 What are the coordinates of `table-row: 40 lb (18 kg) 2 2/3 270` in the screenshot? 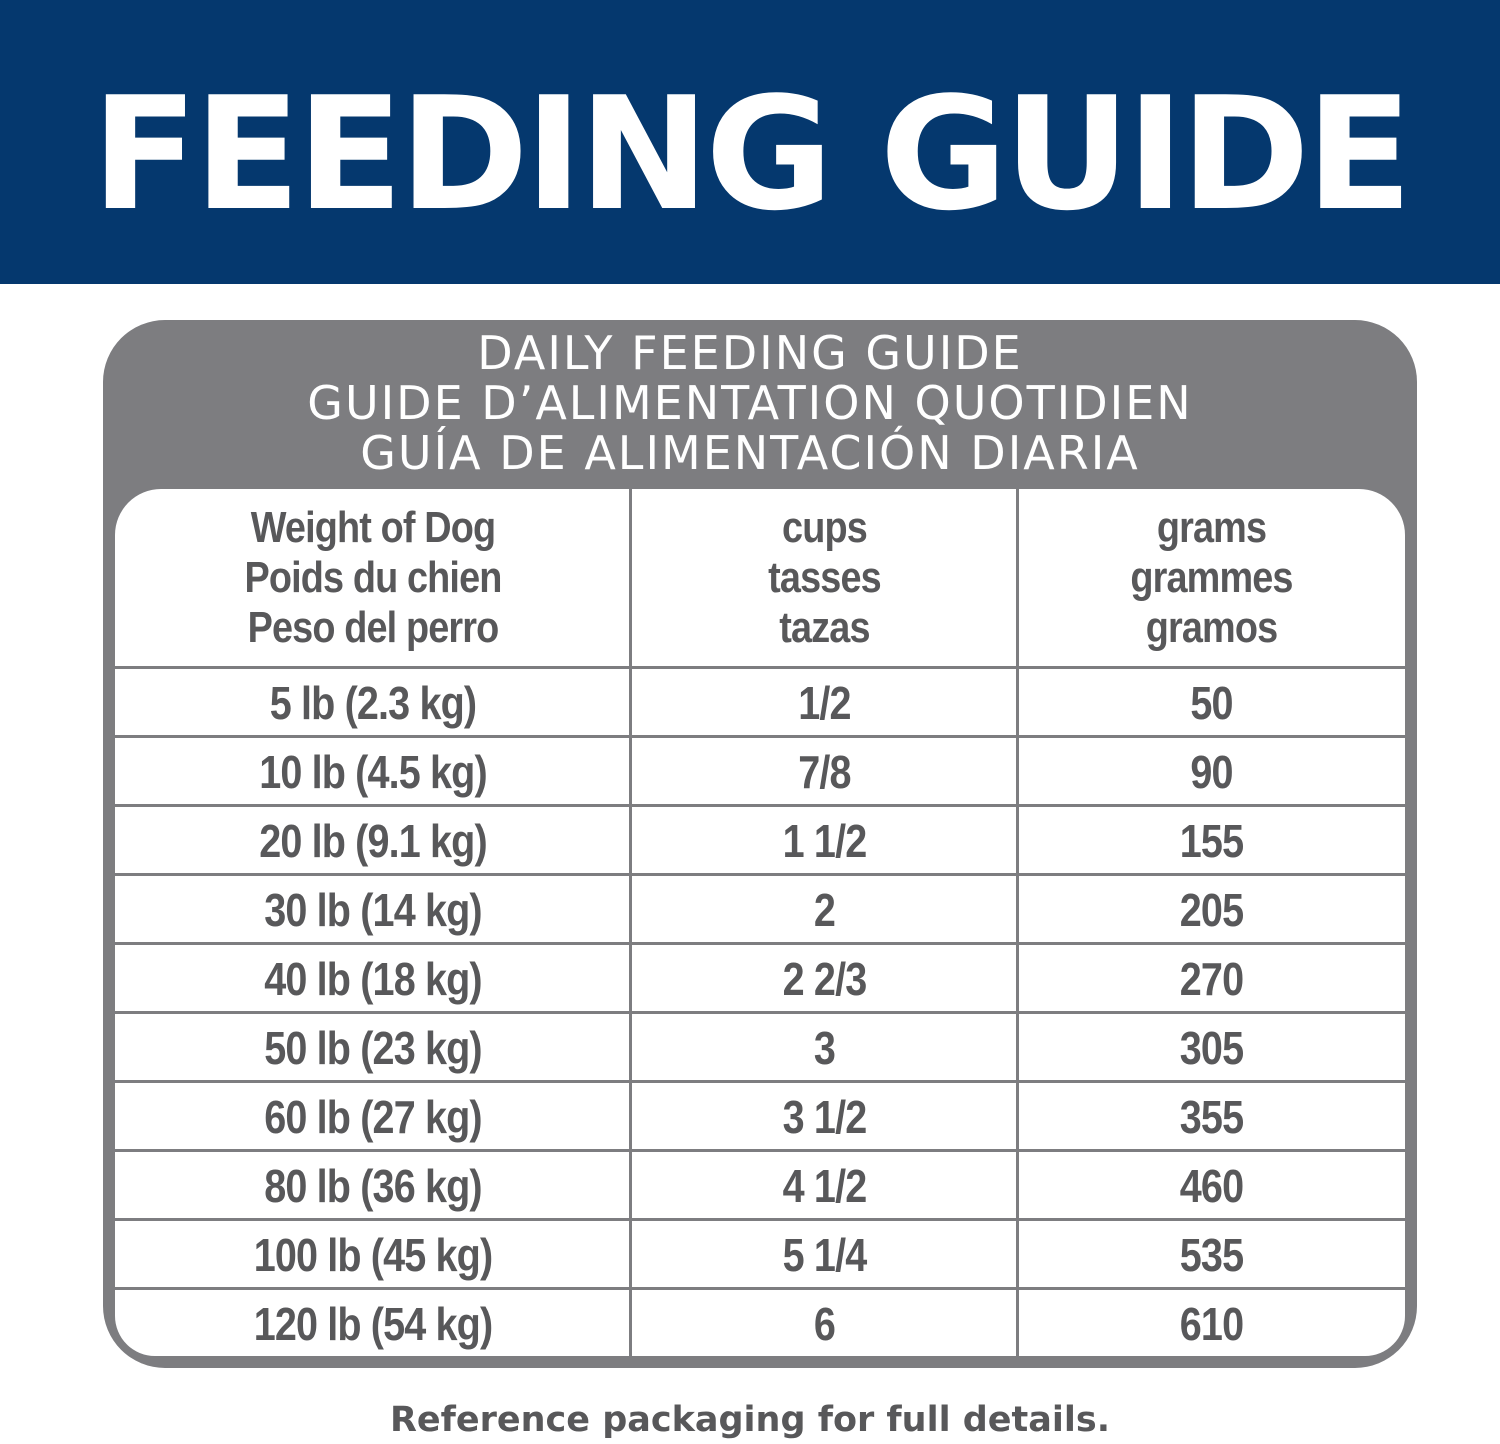 It's located at (760, 978).